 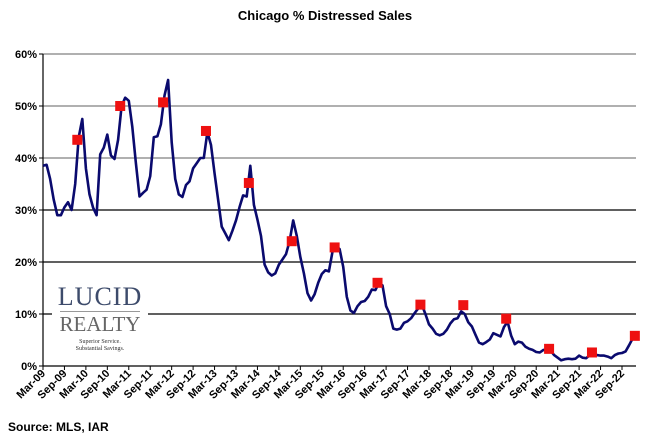 What do you see at coordinates (26, 107) in the screenshot?
I see `y-tick-label: 50%` at bounding box center [26, 107].